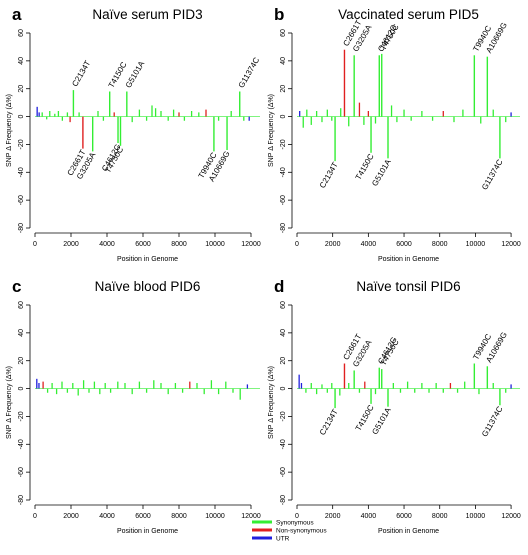 The height and width of the screenshot is (555, 528). Describe the element at coordinates (148, 286) in the screenshot. I see `panel-title: Naïve blood PID6` at that location.